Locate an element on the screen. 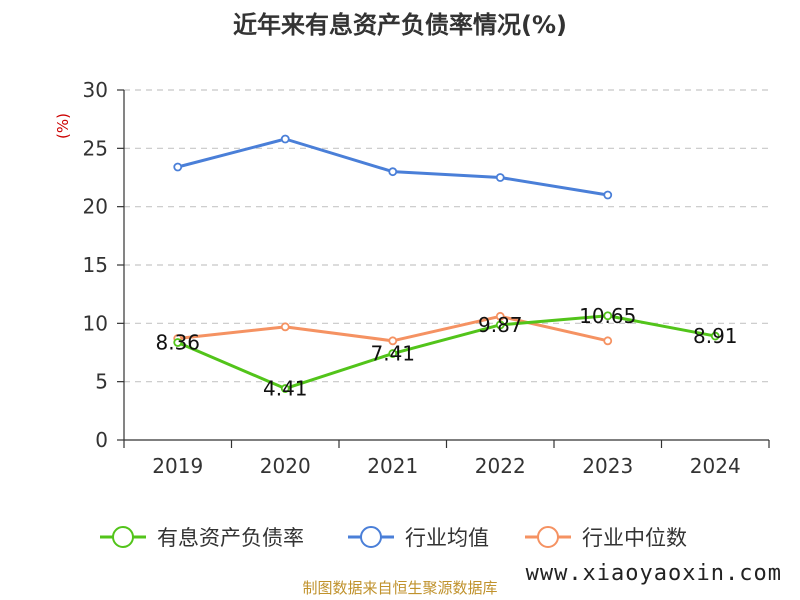 The width and height of the screenshot is (800, 600). data-label: 10.65 is located at coordinates (607, 316).